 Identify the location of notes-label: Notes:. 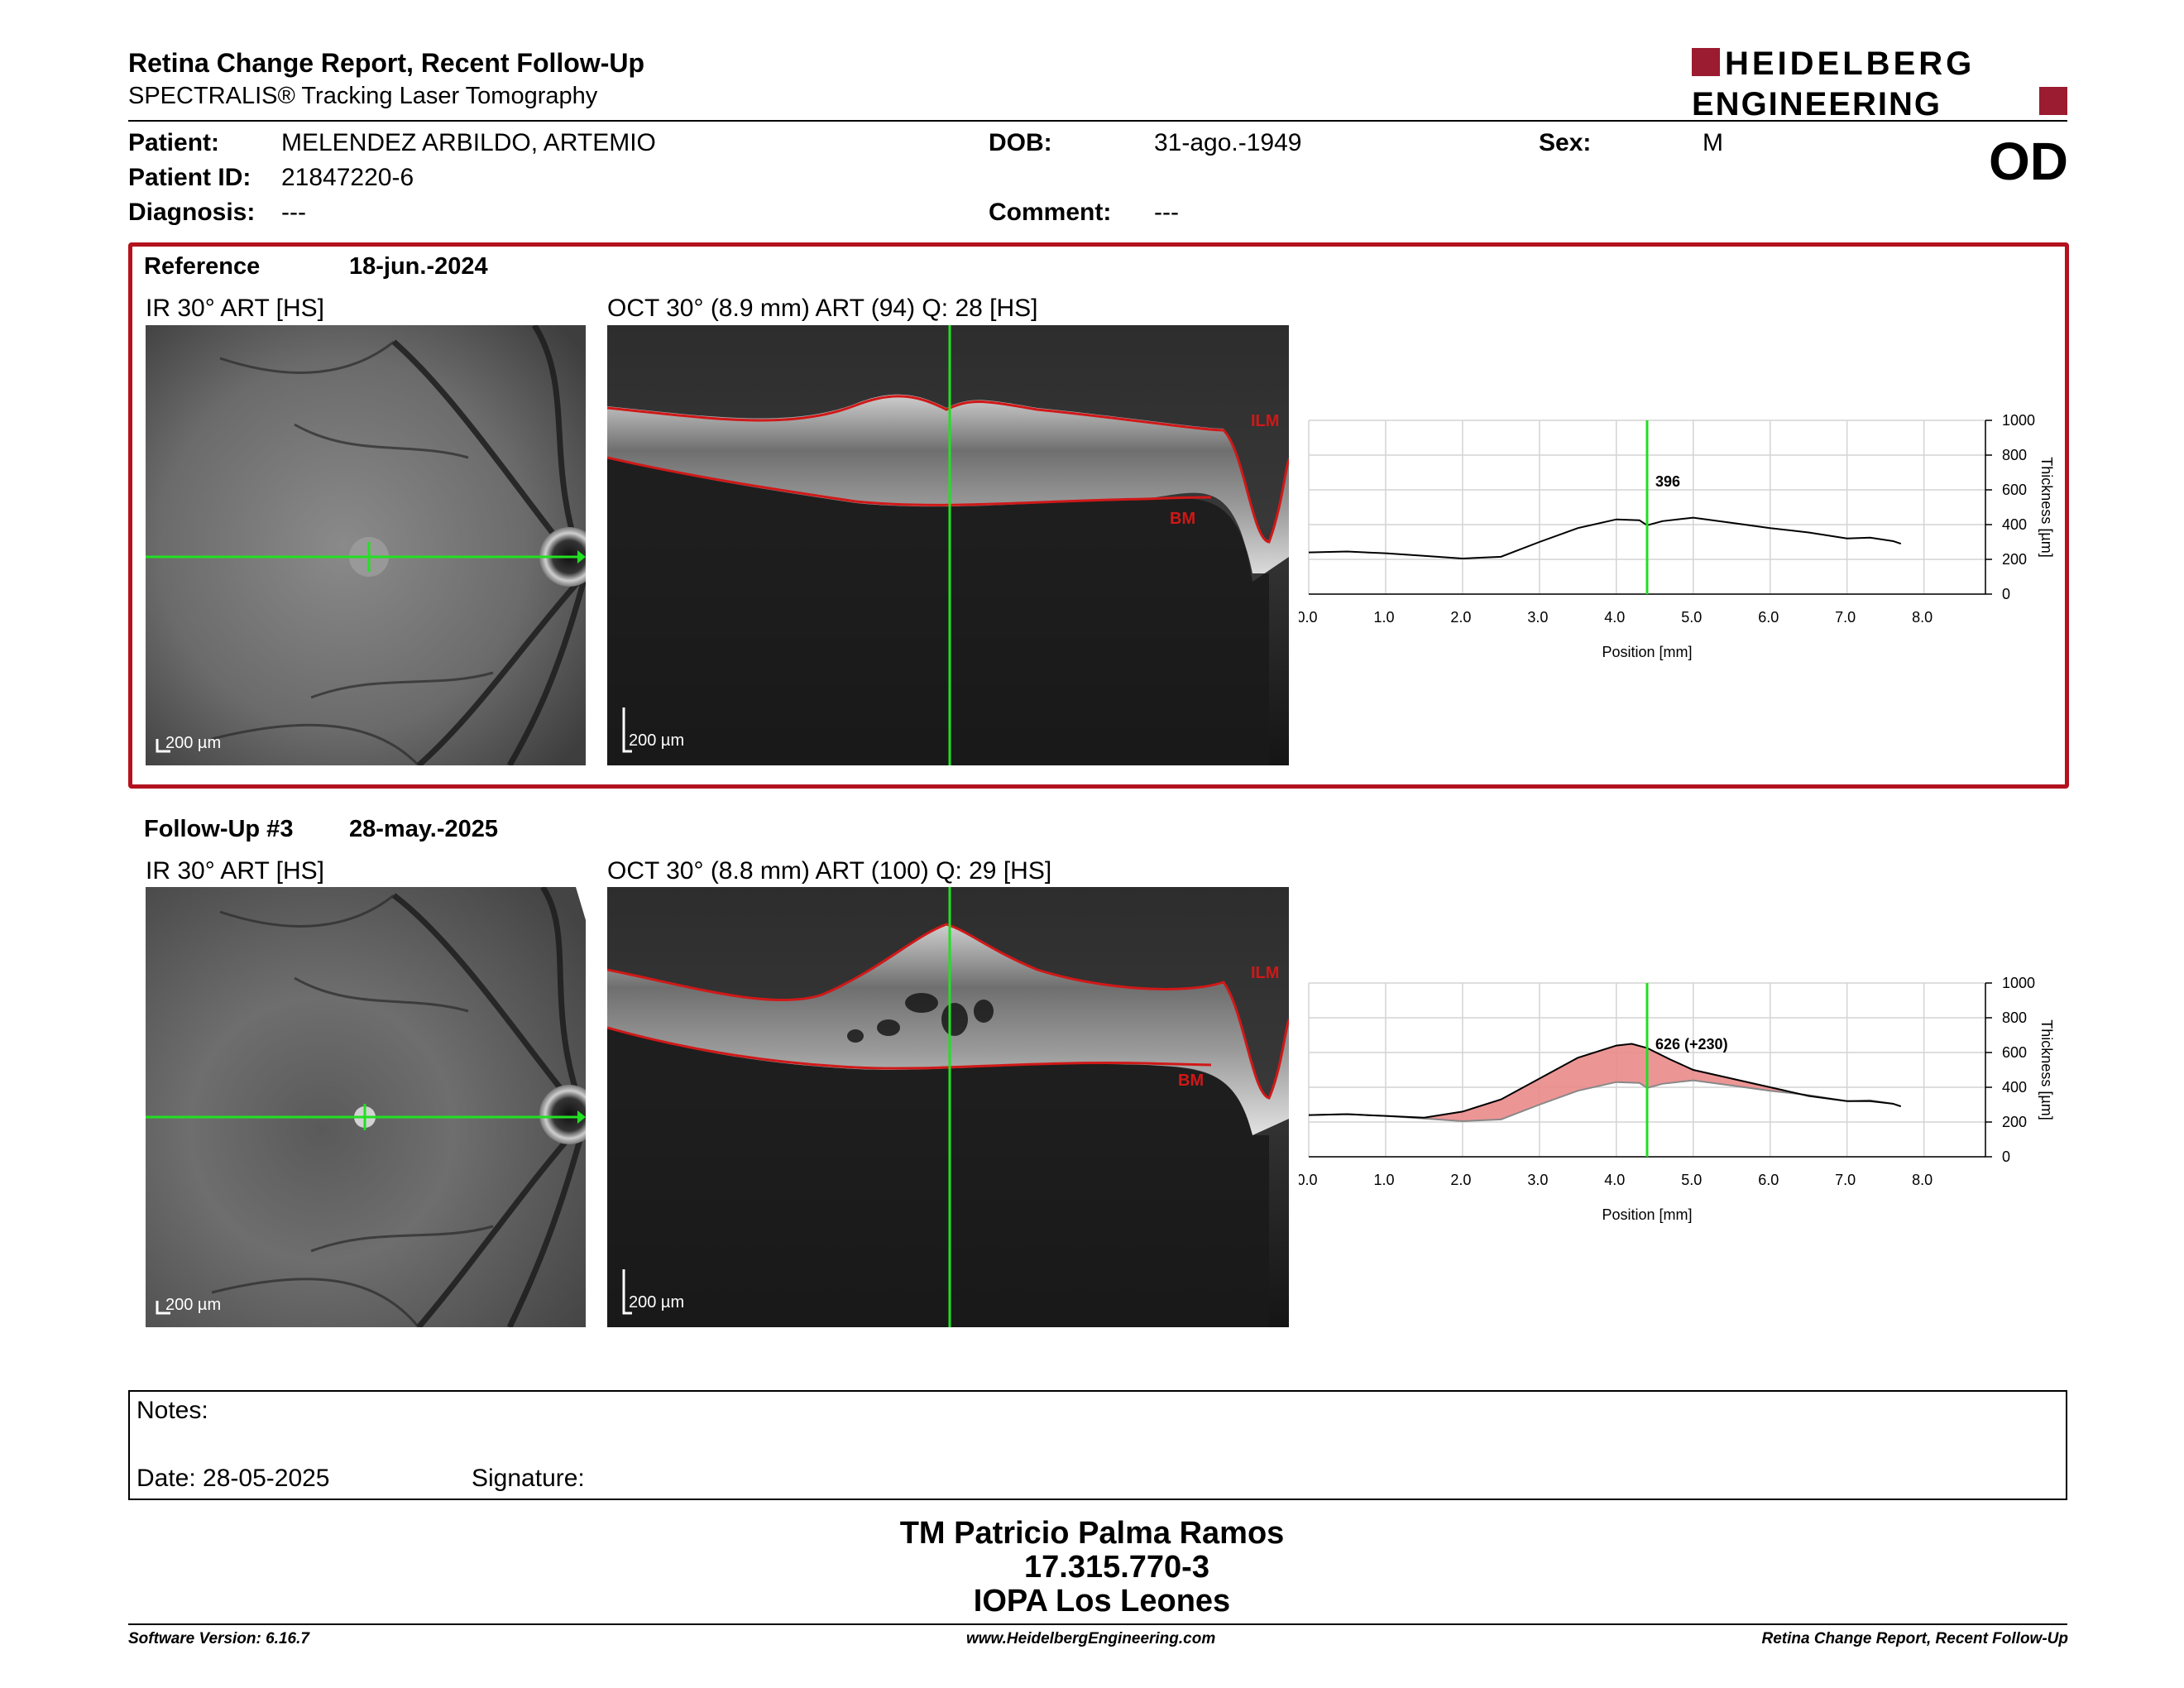
(172, 1410).